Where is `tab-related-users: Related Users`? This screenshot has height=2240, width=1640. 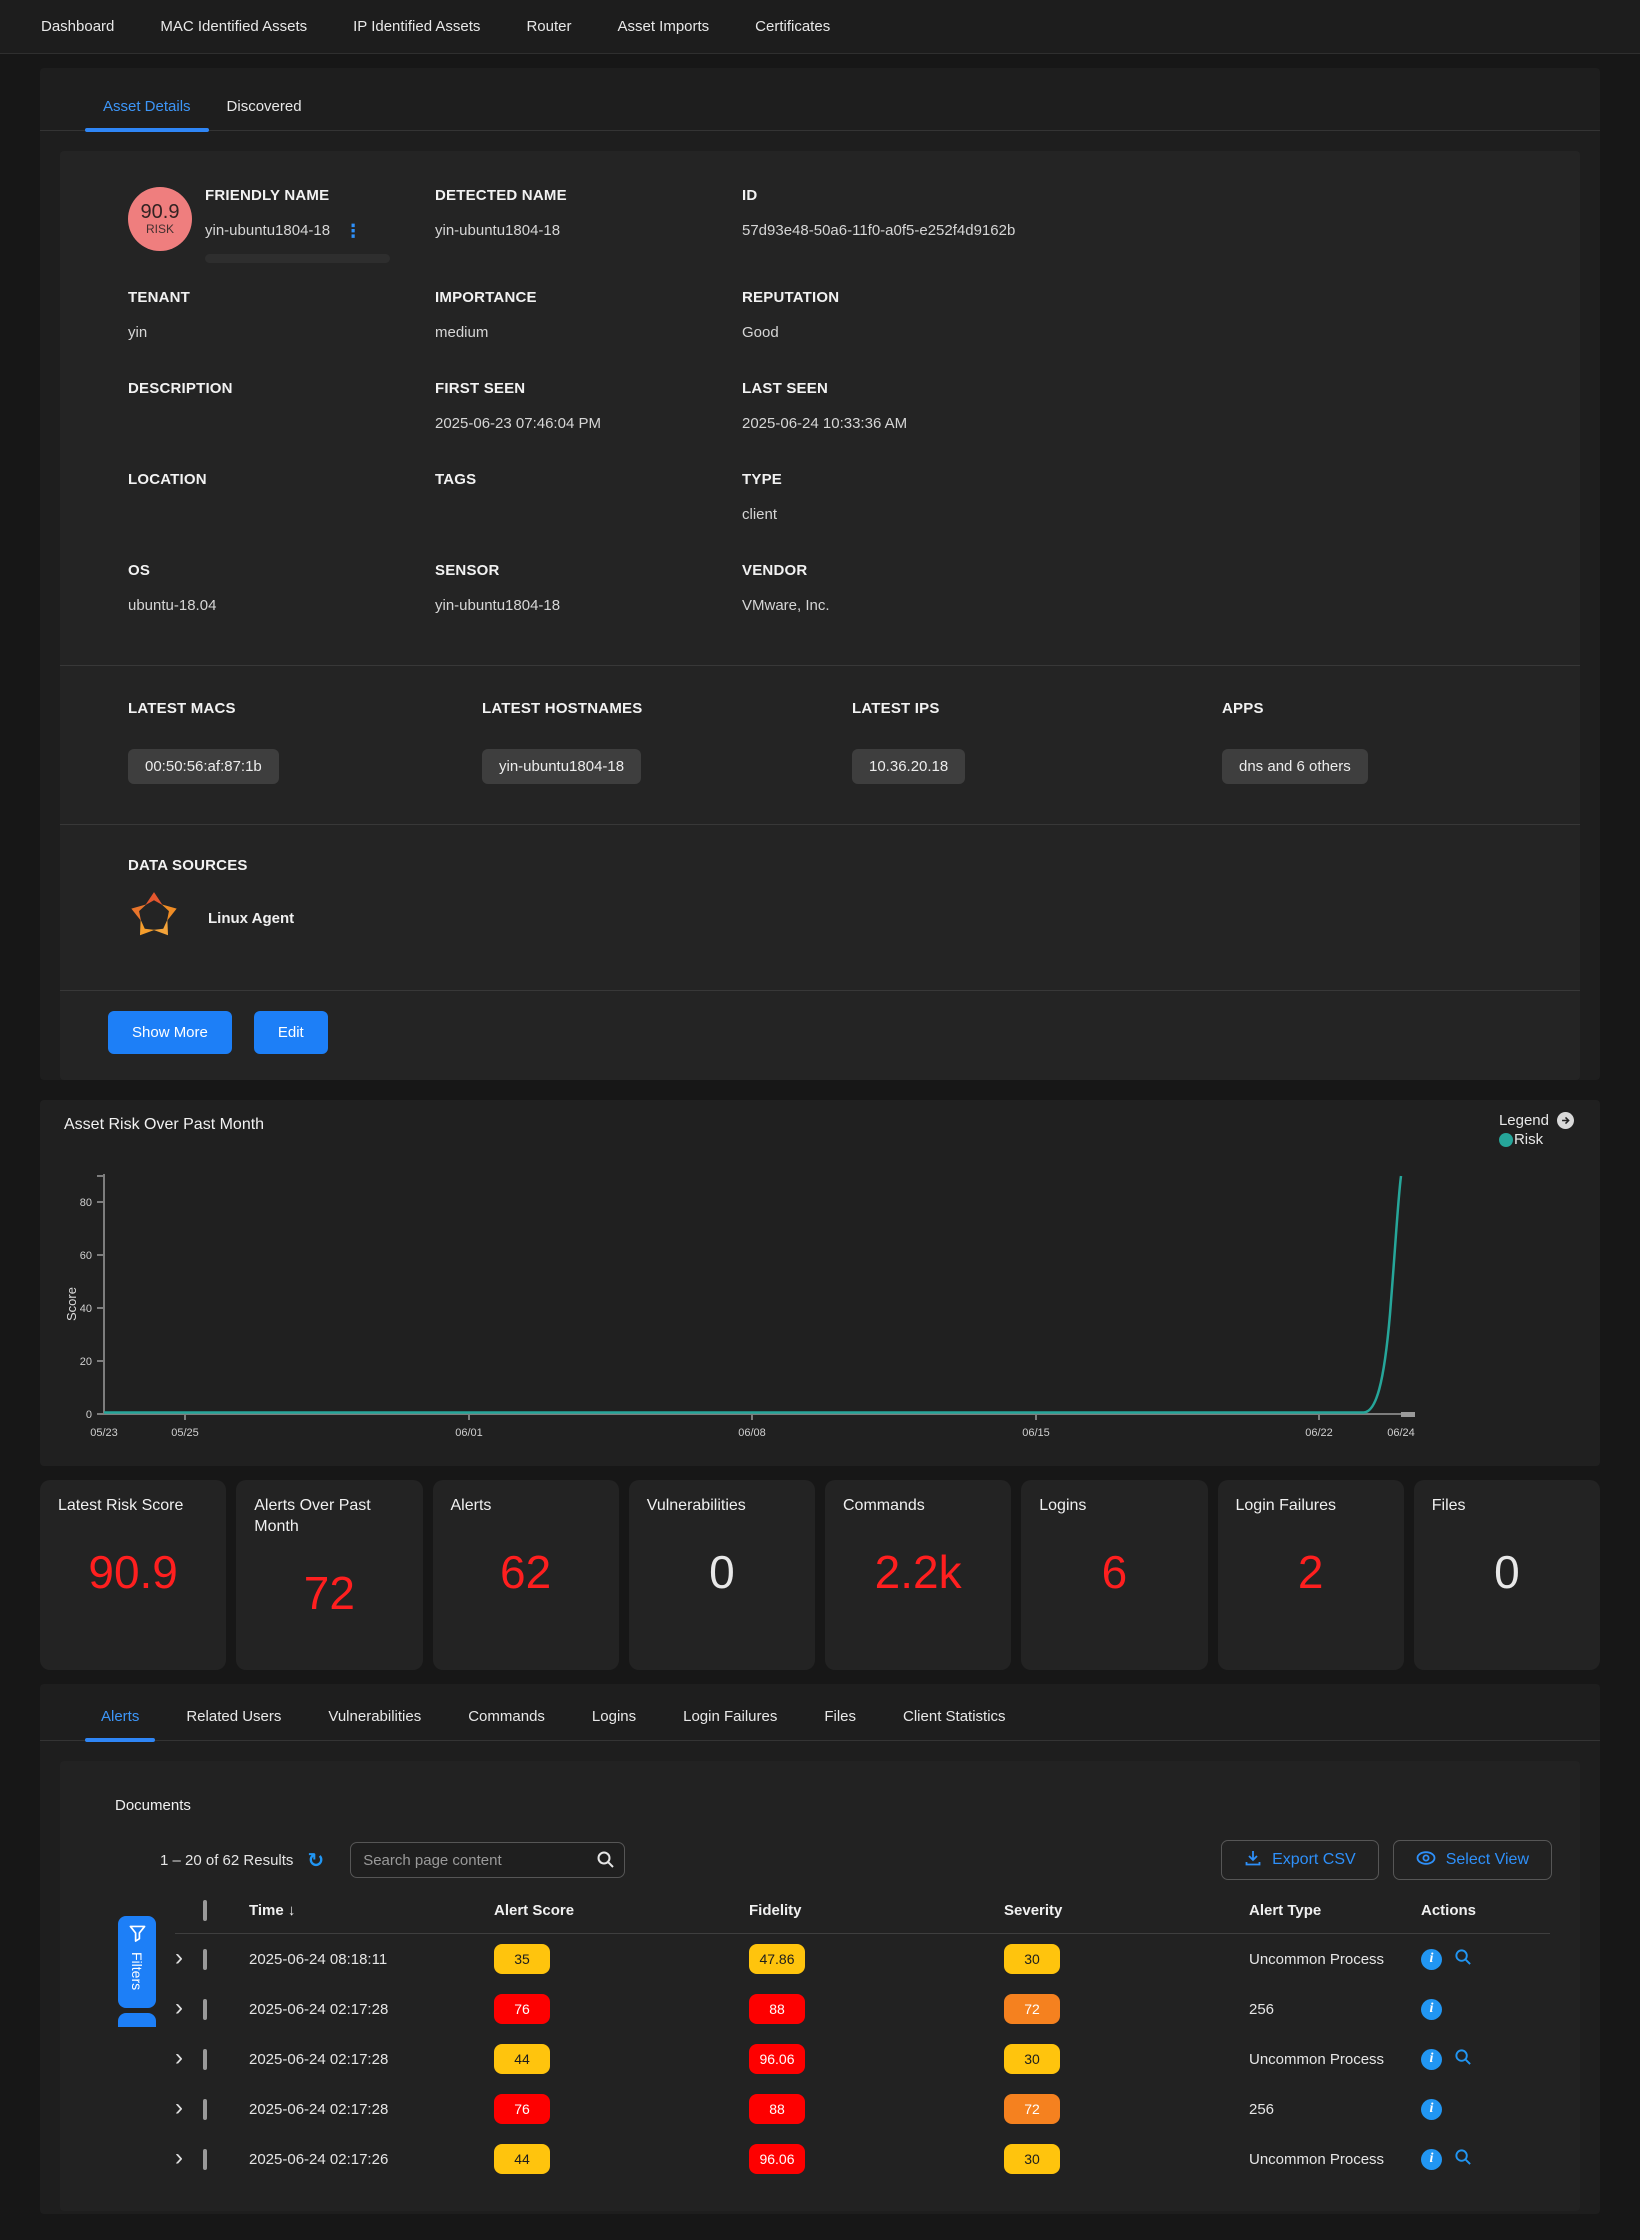
tab-related-users: Related Users is located at coordinates (234, 1716).